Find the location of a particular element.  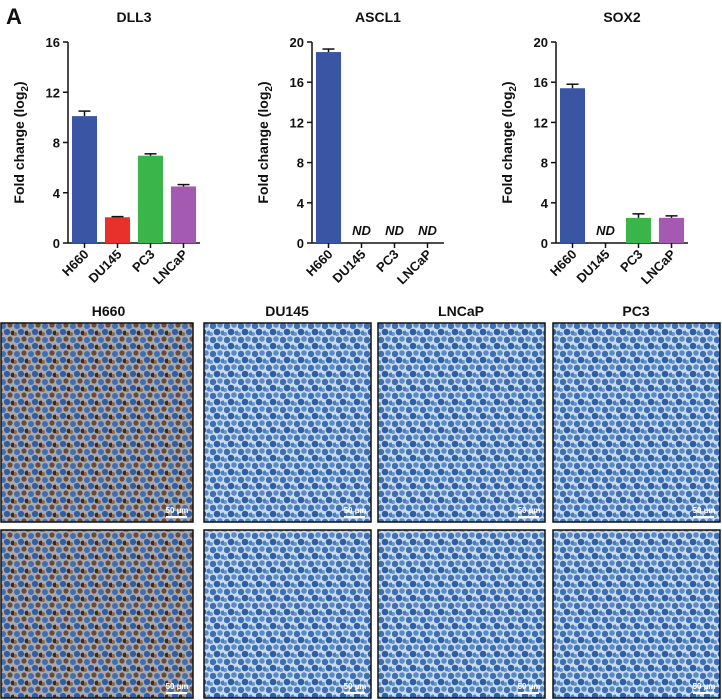

column-header: LNCaP is located at coordinates (461, 311).